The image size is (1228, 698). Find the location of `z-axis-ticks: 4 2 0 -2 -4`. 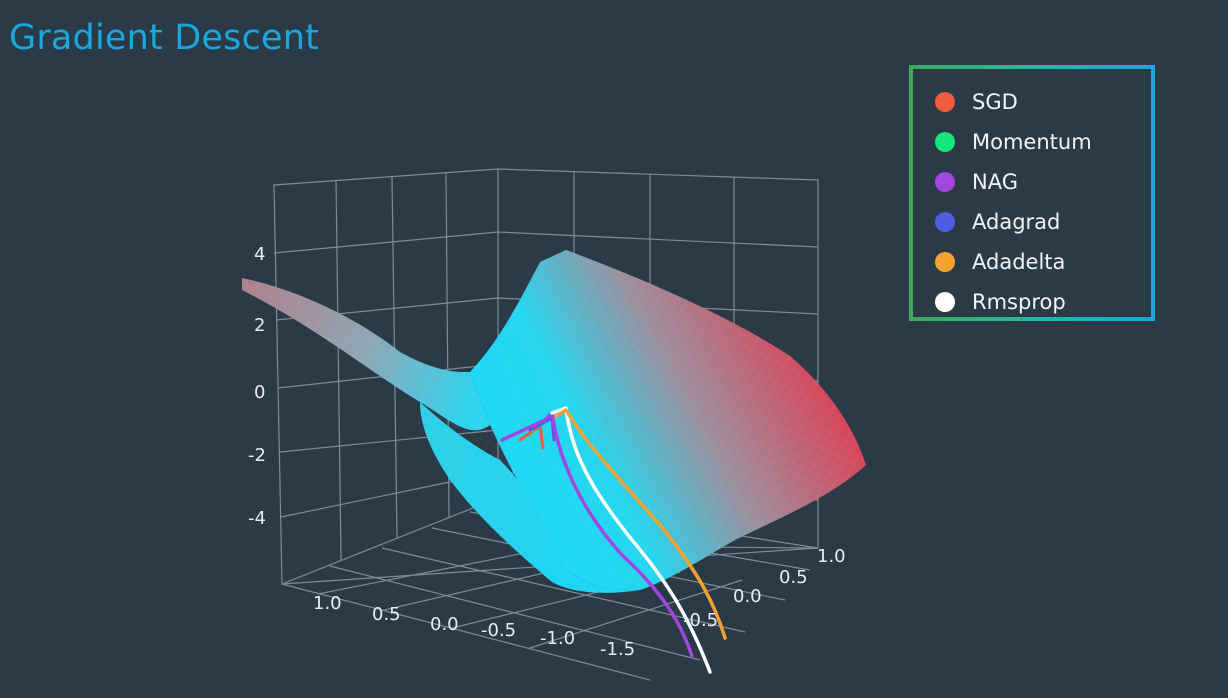

z-axis-ticks: 4 2 0 -2 -4 is located at coordinates (257, 386).